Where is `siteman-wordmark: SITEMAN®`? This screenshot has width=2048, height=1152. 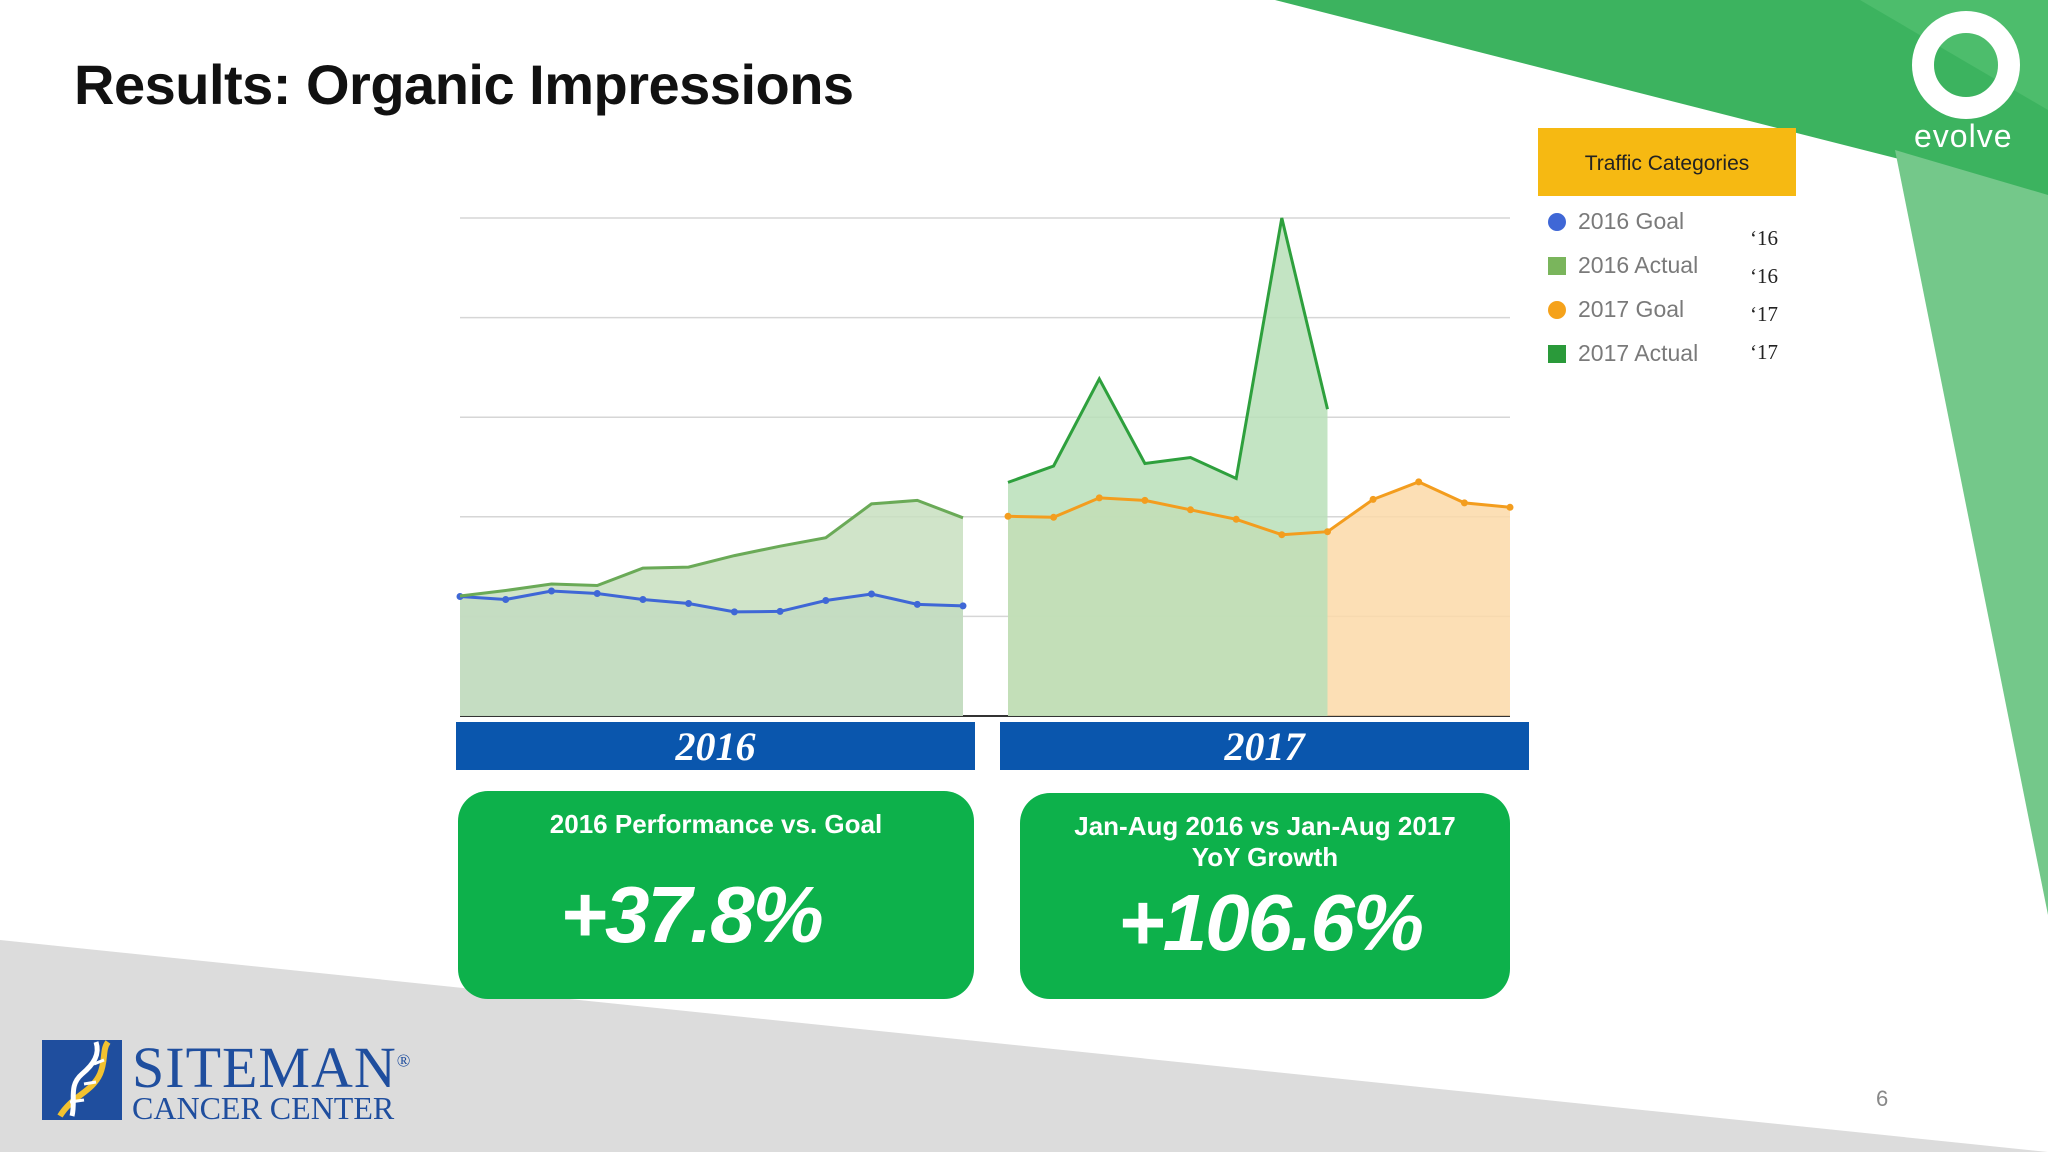
siteman-wordmark: SITEMAN® is located at coordinates (271, 1067).